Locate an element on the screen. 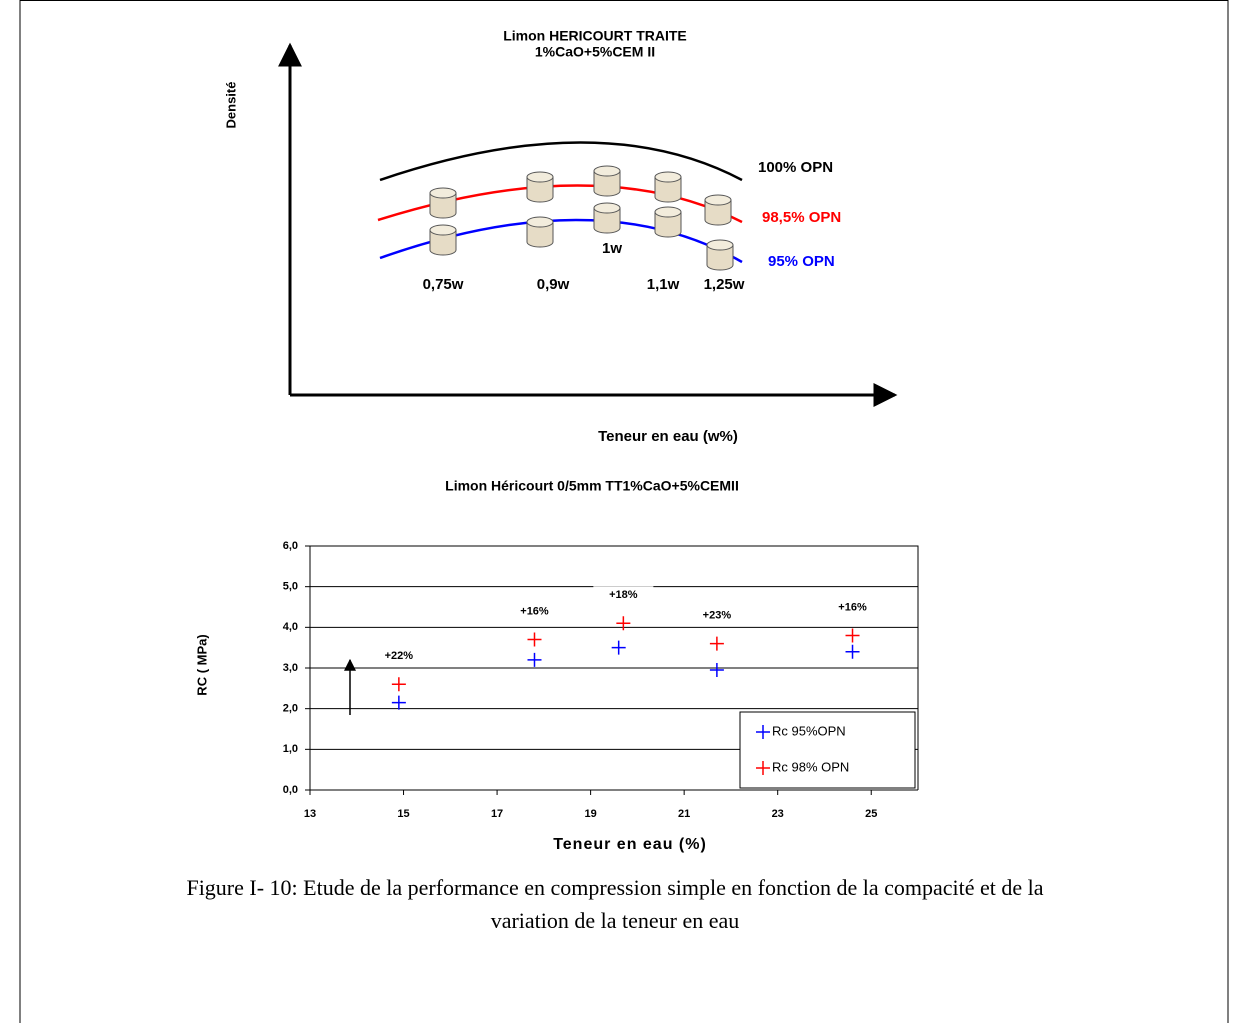 This screenshot has height=1023, width=1233. annotation: +18% is located at coordinates (623, 595).